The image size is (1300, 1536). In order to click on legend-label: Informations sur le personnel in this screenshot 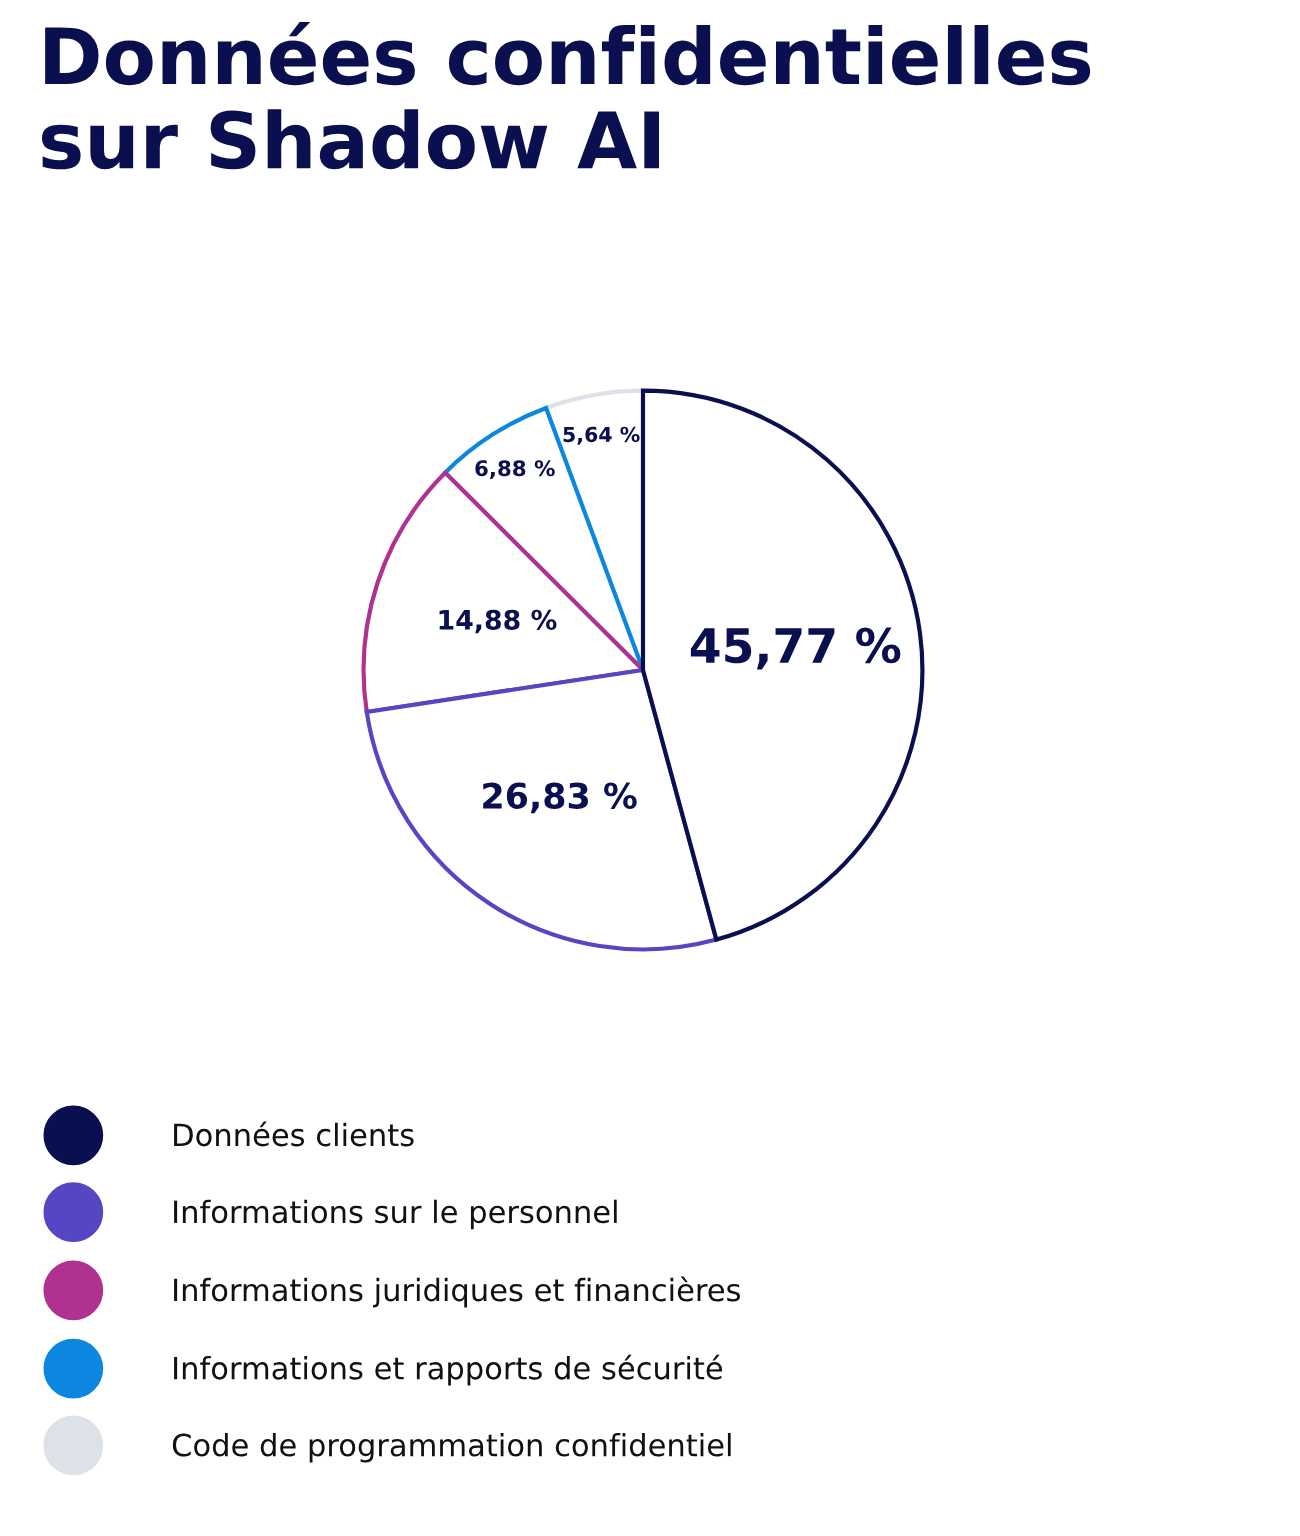, I will do `click(395, 1214)`.